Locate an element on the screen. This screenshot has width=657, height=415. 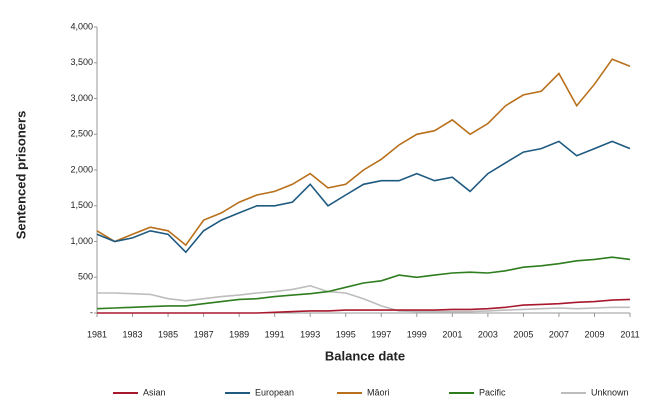
y-tick-label: 2,000 is located at coordinates (81, 169).